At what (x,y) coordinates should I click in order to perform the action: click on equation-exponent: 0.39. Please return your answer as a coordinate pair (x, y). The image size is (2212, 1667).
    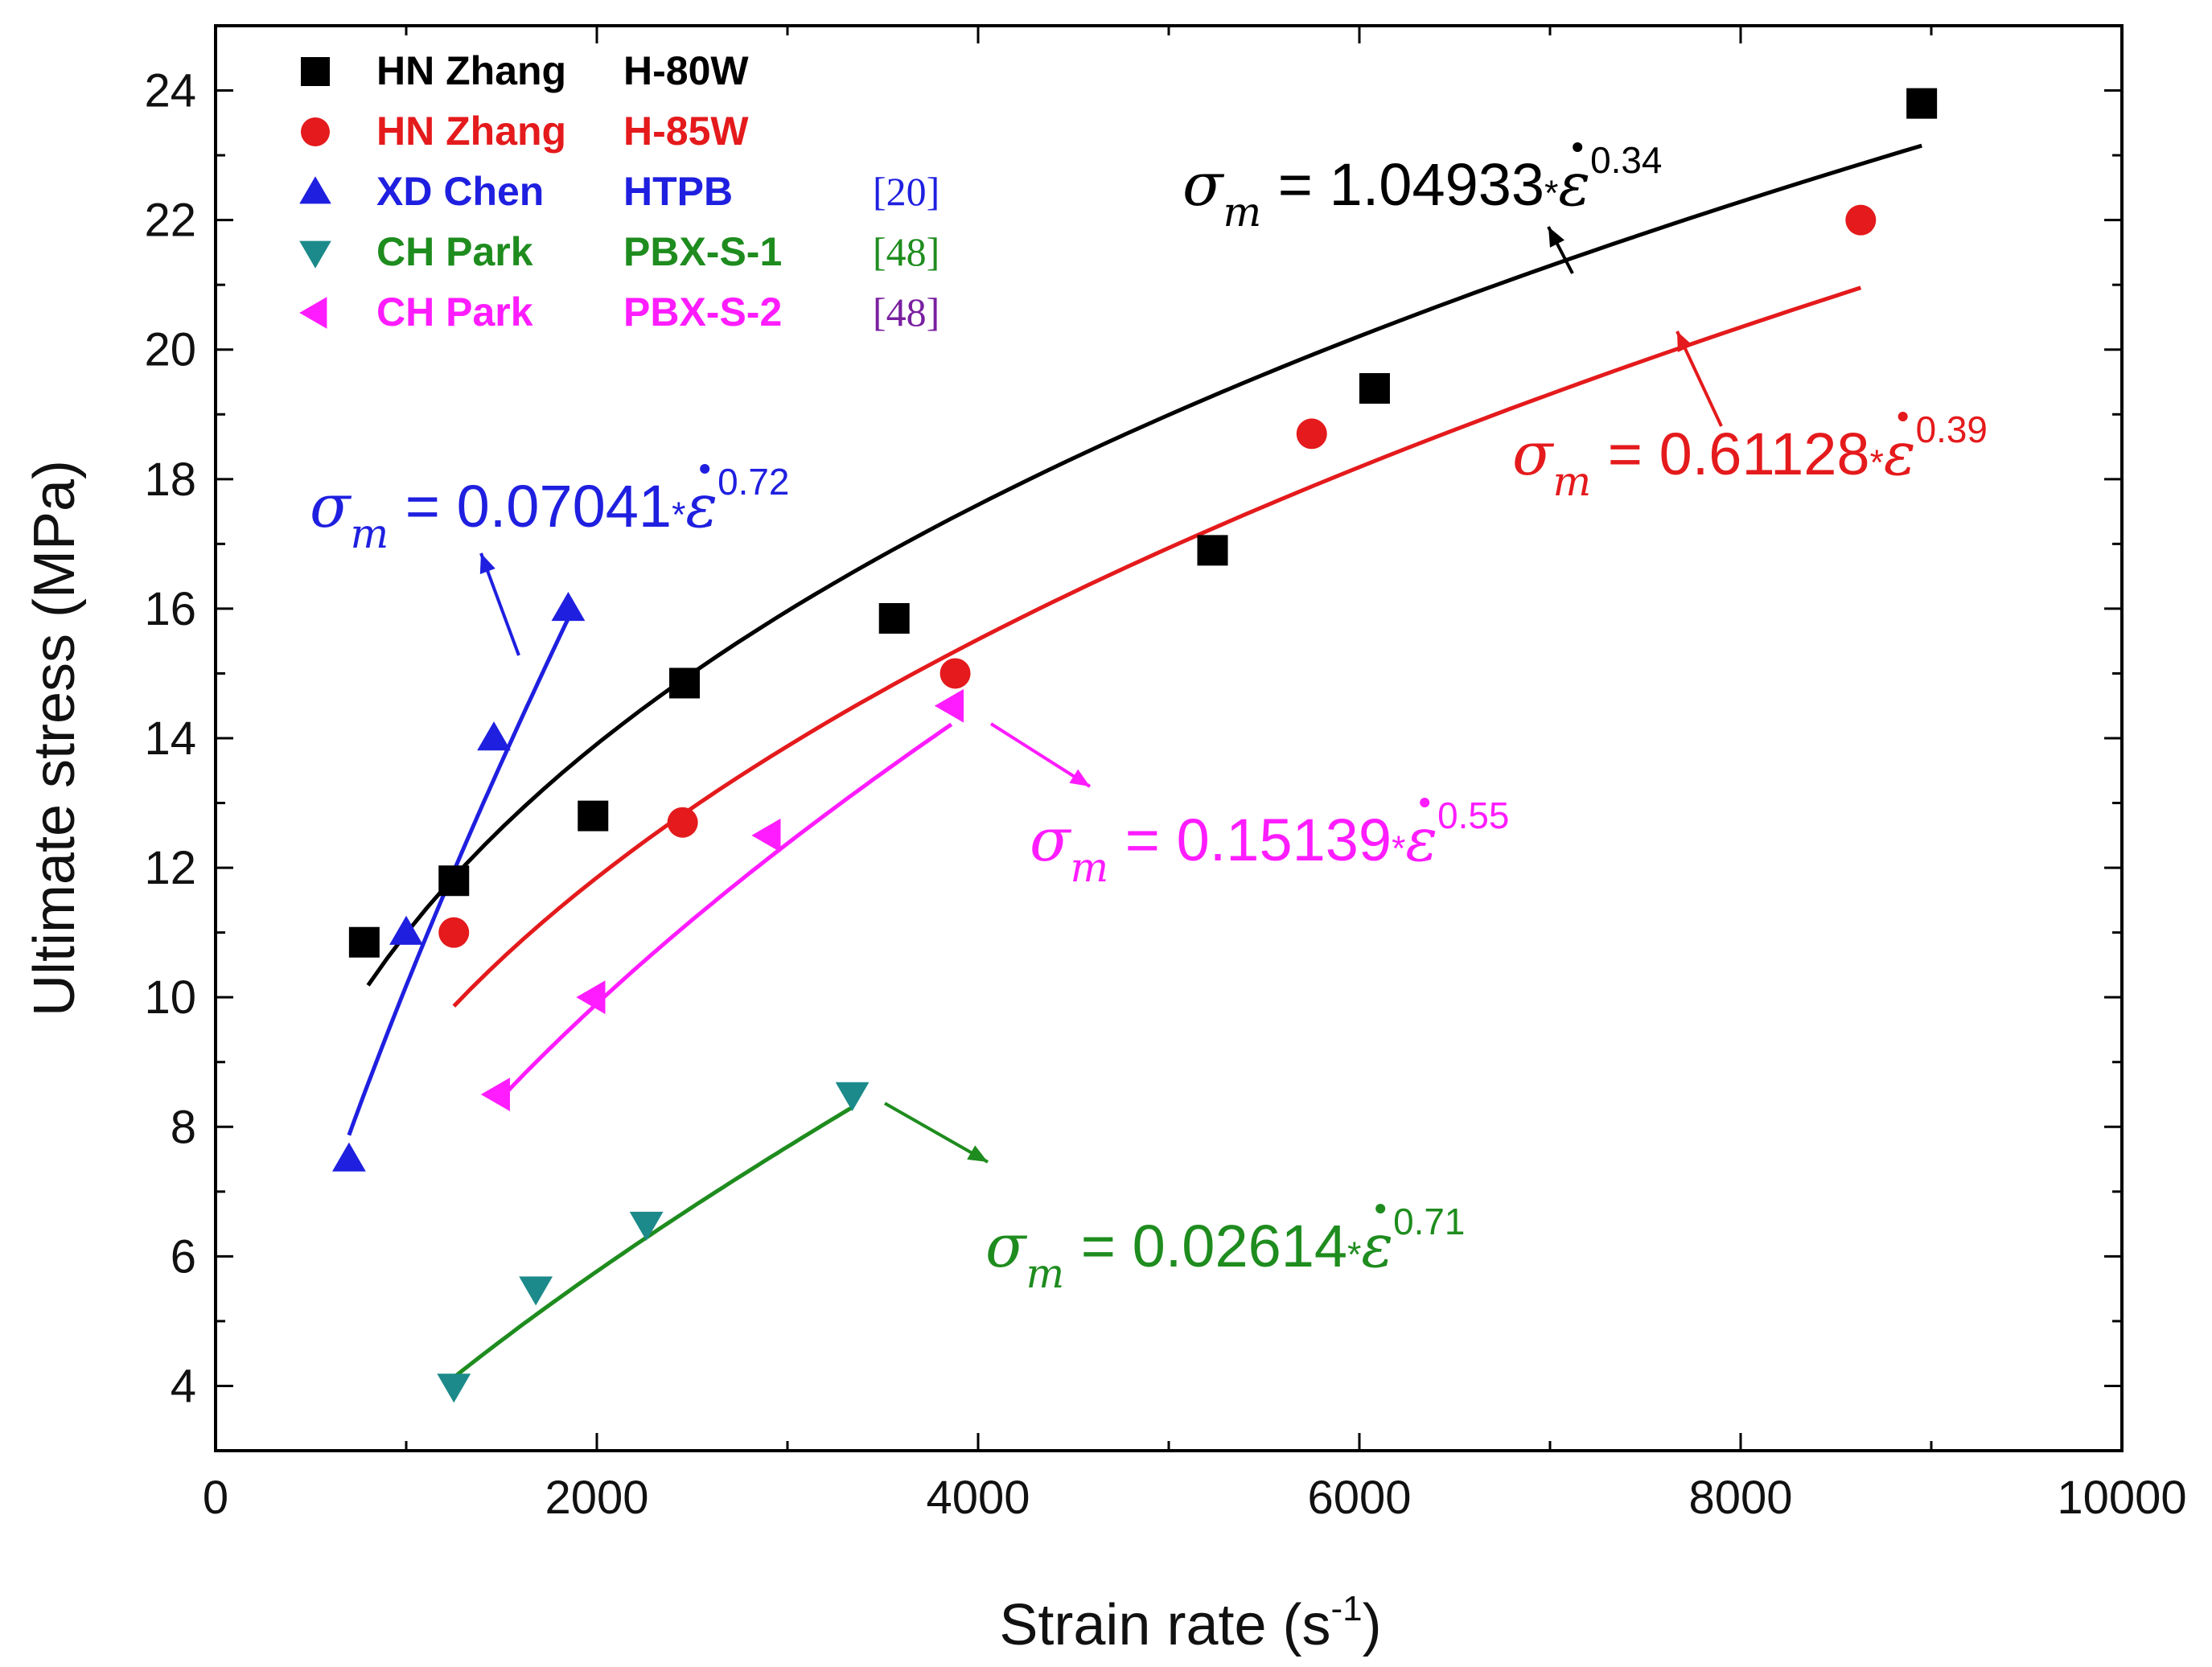
    Looking at the image, I should click on (1952, 429).